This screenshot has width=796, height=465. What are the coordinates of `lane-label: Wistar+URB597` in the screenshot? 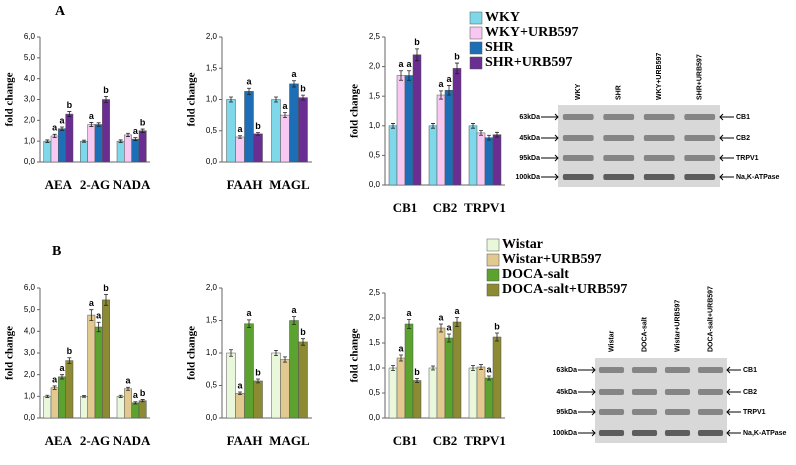 It's located at (677, 326).